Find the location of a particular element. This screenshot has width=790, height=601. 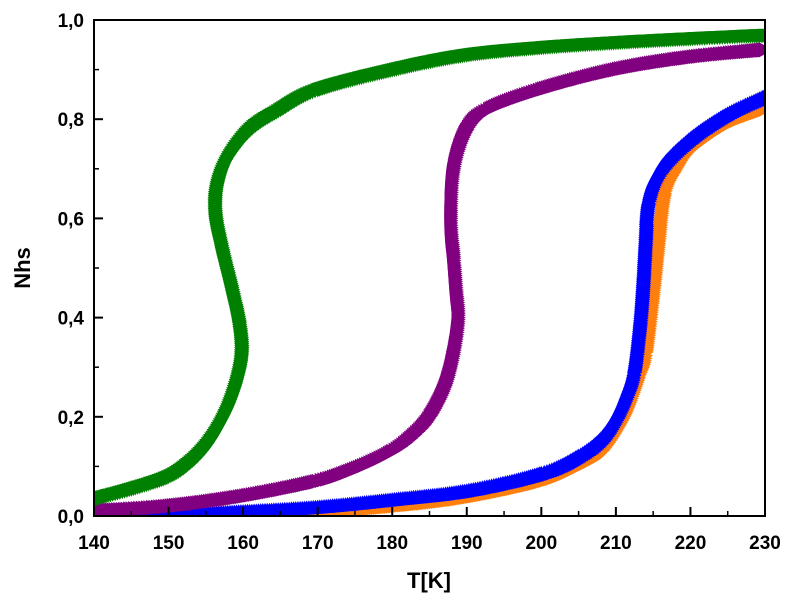

x-tick-label: 220 is located at coordinates (691, 543).